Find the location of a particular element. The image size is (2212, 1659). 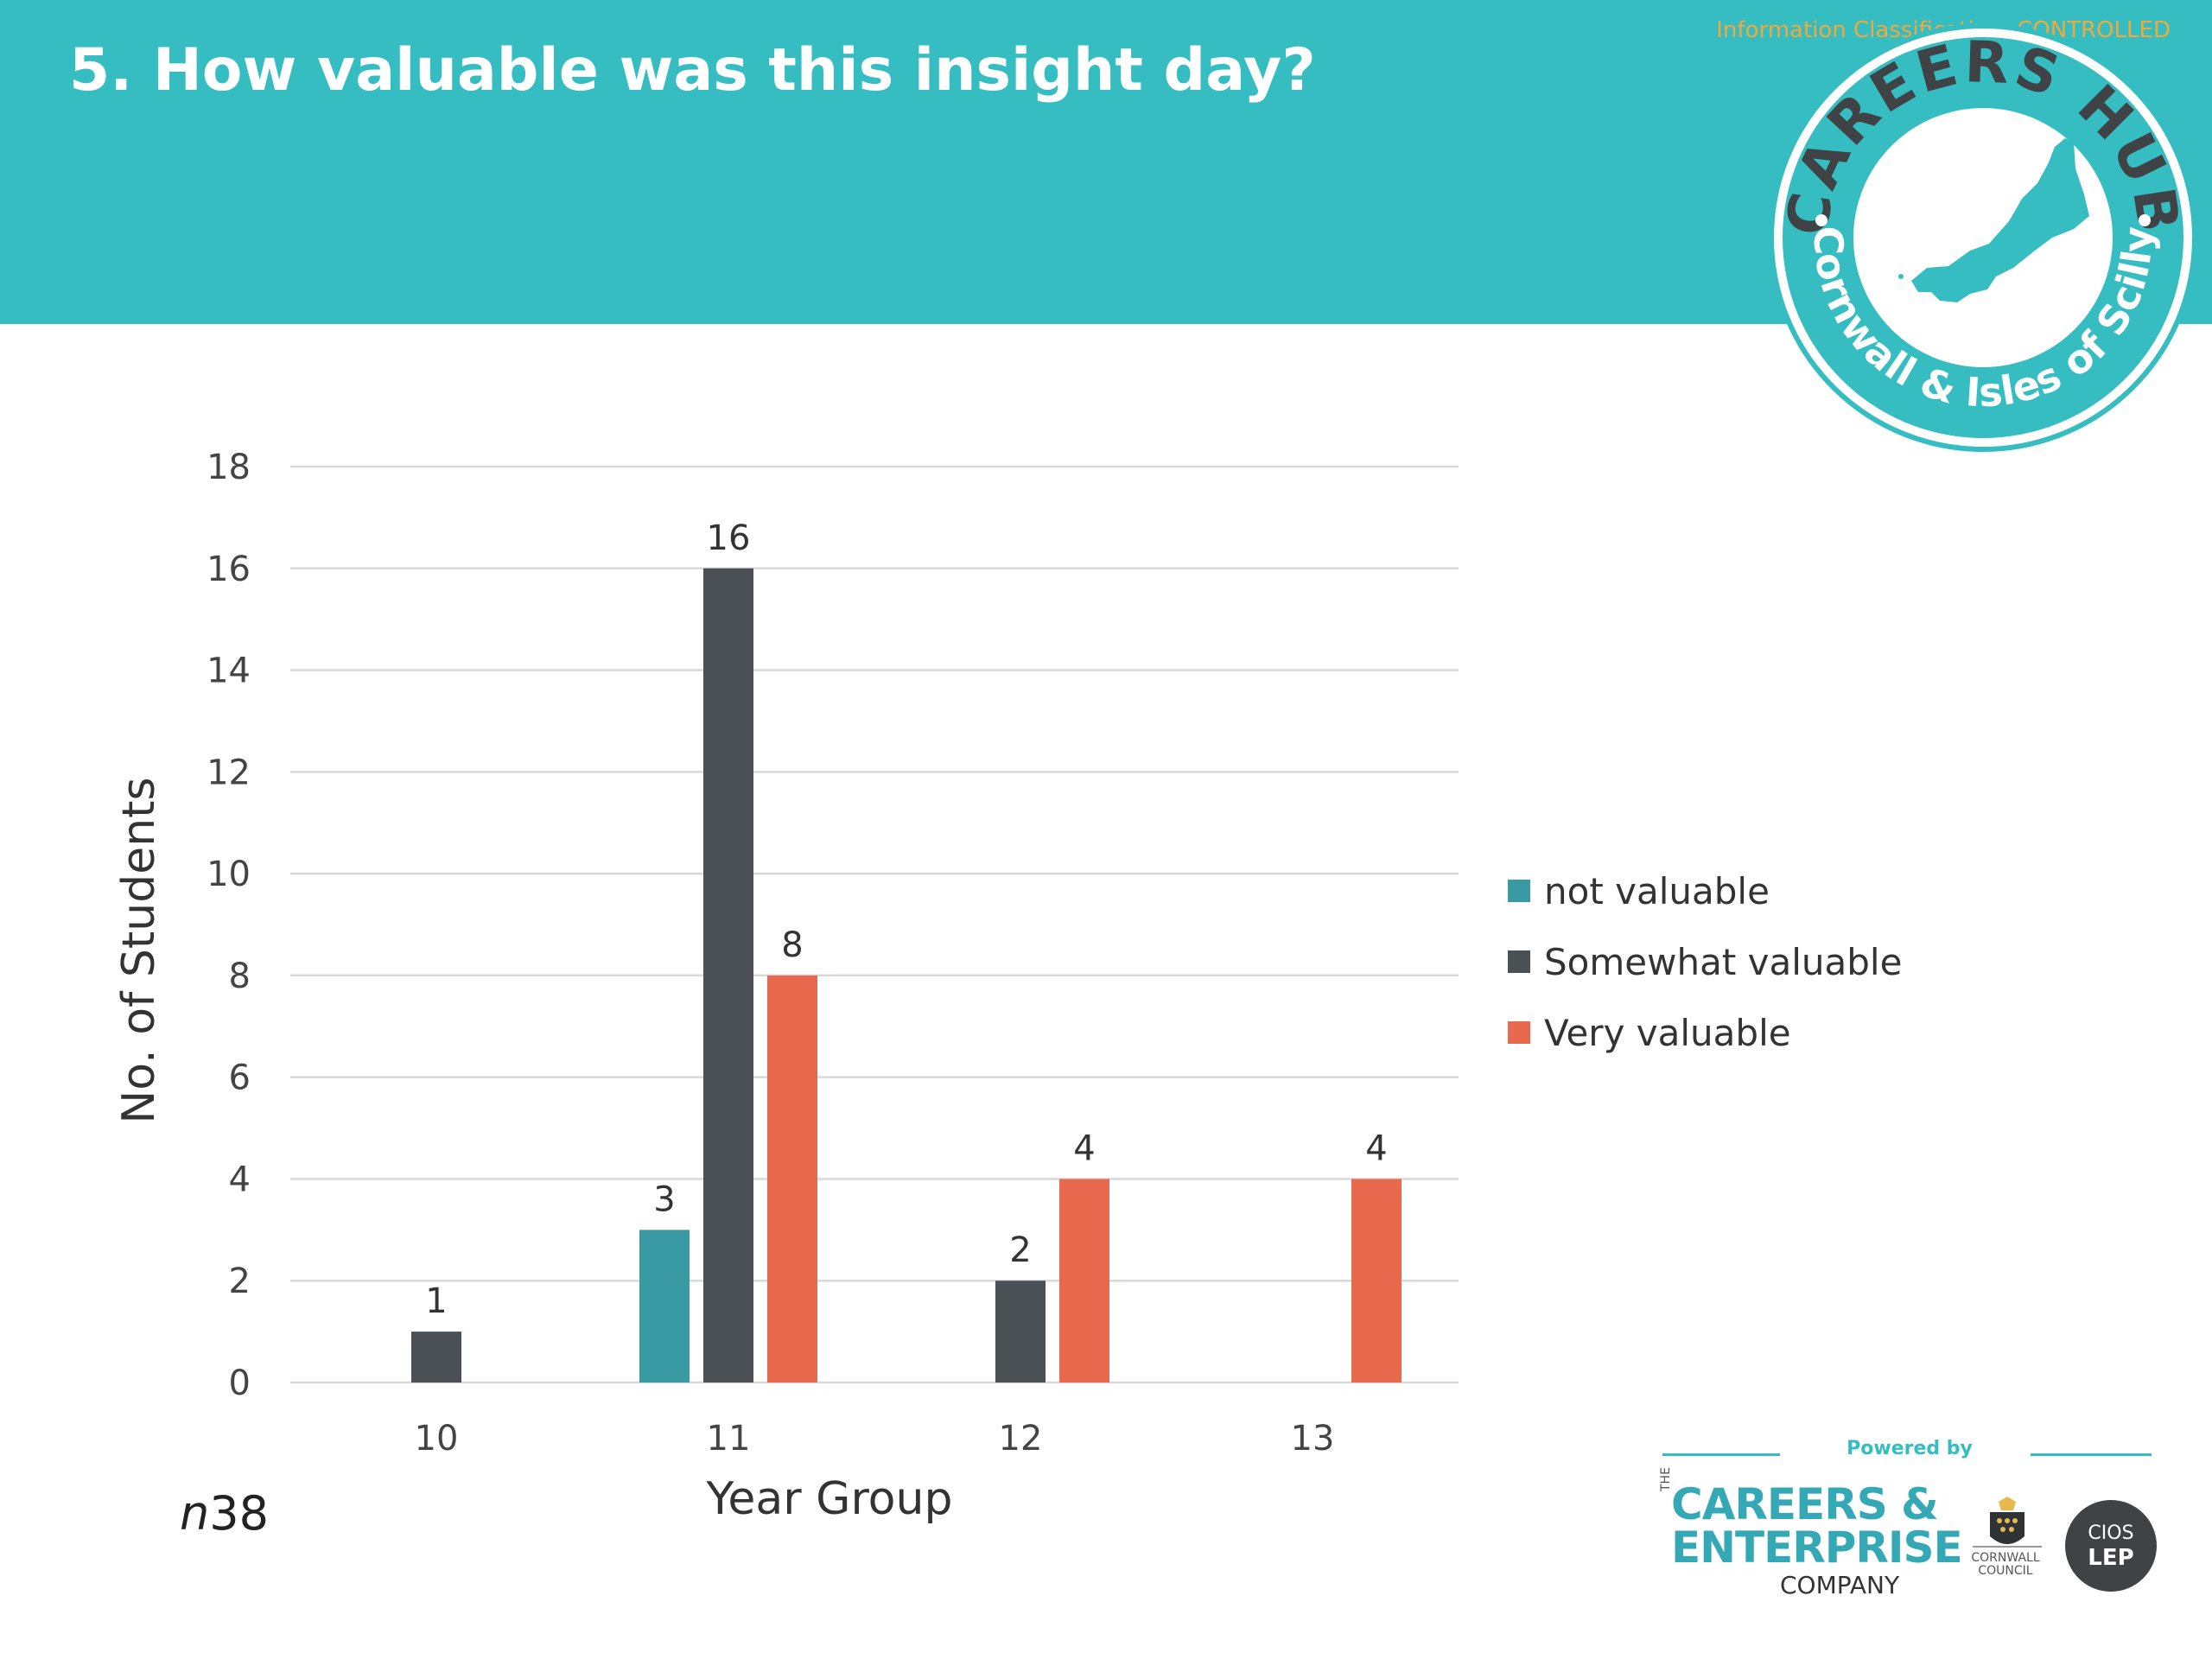

legend-label: not valuable is located at coordinates (1657, 890).